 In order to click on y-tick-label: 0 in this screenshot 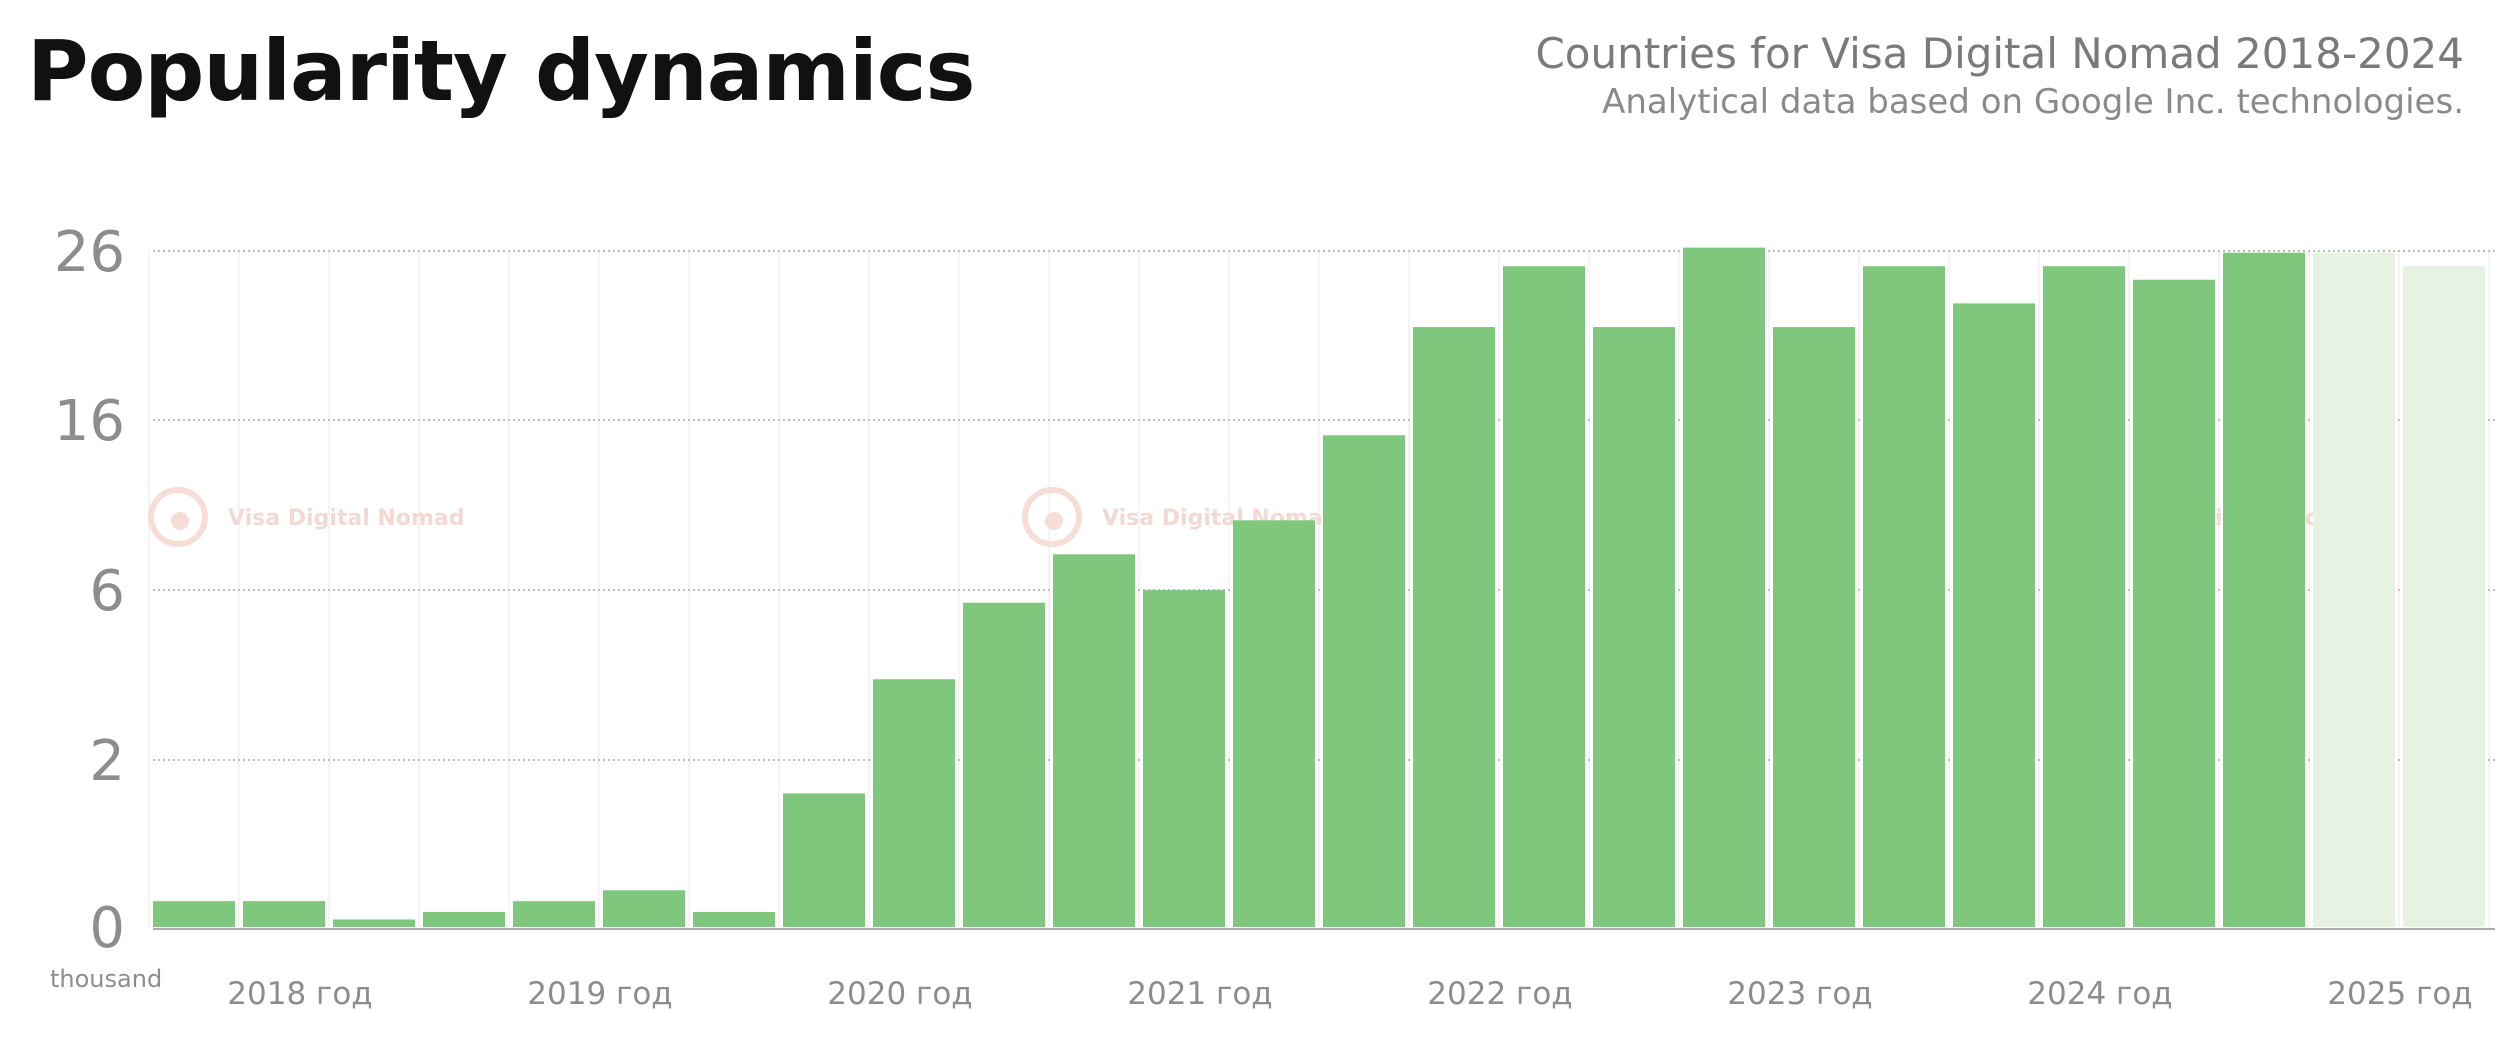, I will do `click(107, 928)`.